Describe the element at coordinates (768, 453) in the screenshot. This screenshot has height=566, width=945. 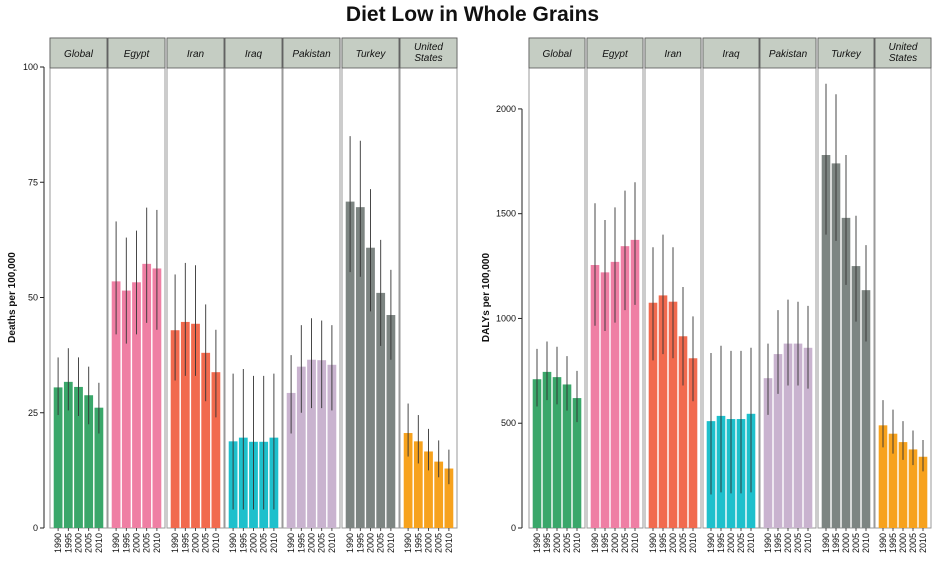
I see `bar-pakistan-1990` at that location.